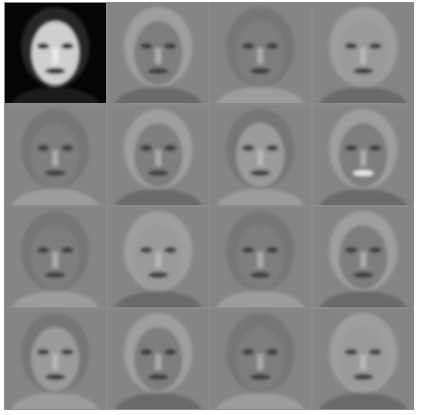  I want to click on eigenface-15-face-image, so click(363, 361).